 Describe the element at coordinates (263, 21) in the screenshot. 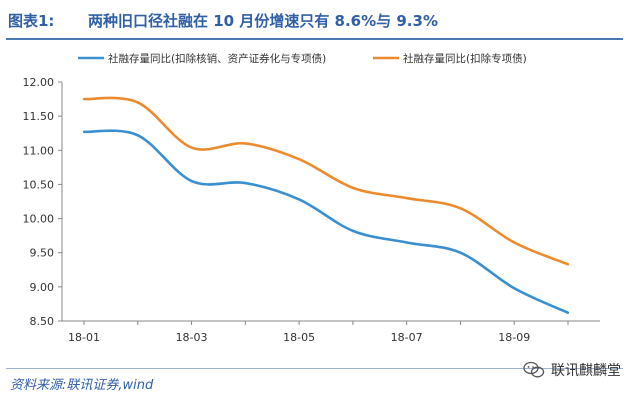

I see `figure-title: 两种旧口径社融在 10 月份增速只有 8.6%与 9.3%` at that location.